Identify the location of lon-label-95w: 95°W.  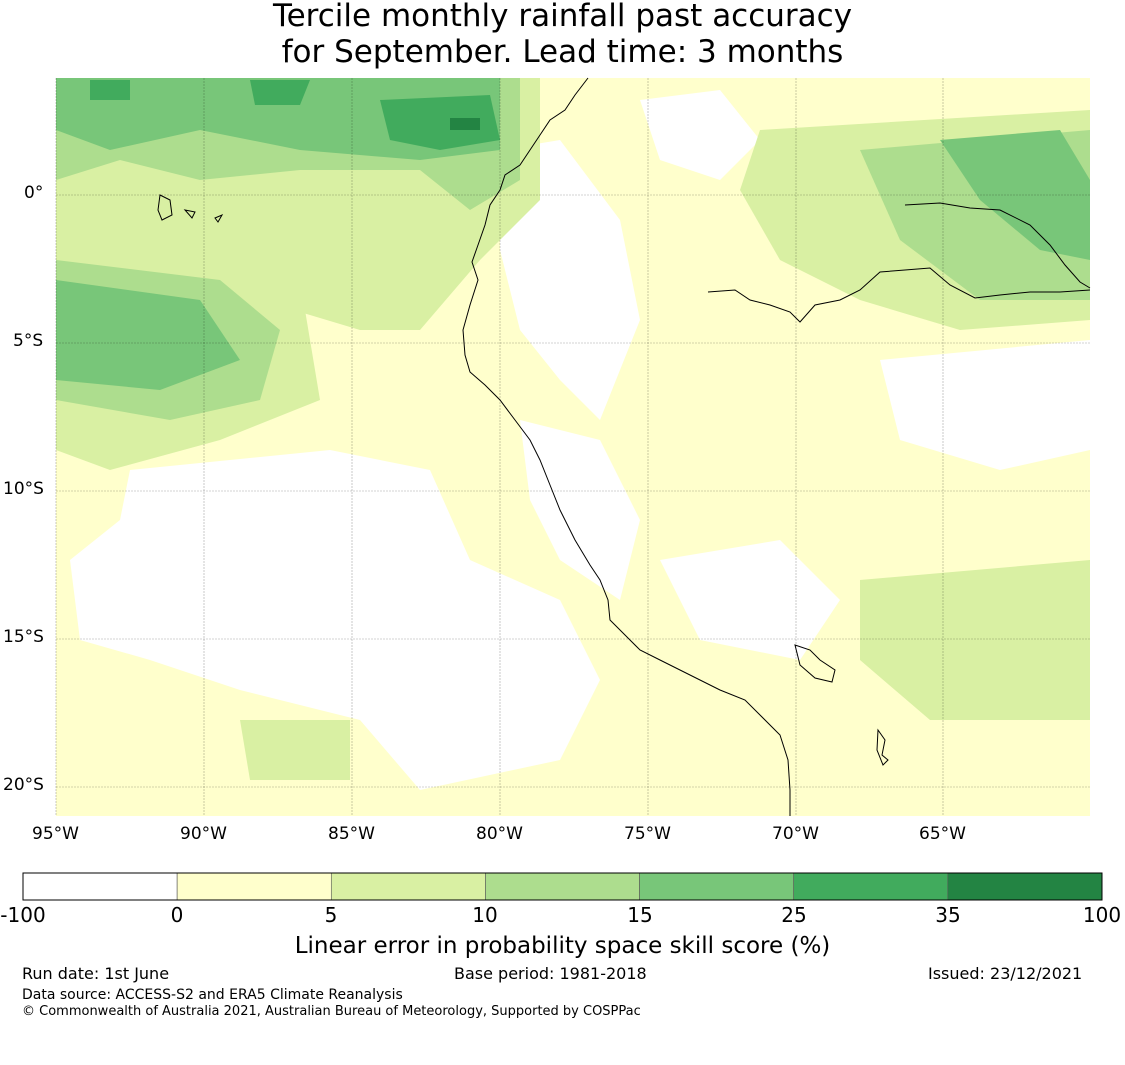
(55, 834).